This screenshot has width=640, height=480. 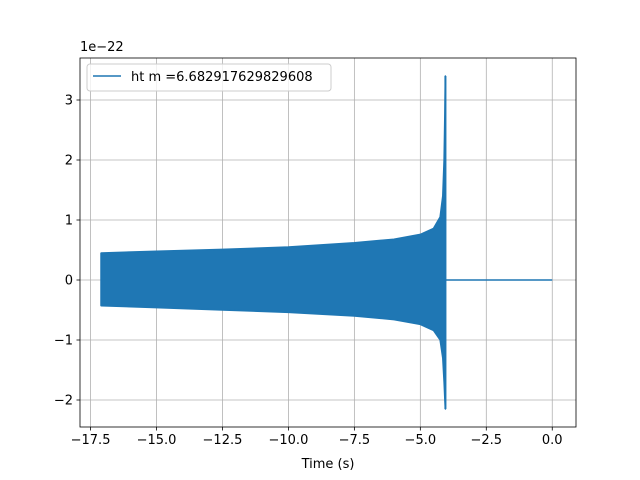 What do you see at coordinates (69, 101) in the screenshot?
I see `y-tick-label: 3` at bounding box center [69, 101].